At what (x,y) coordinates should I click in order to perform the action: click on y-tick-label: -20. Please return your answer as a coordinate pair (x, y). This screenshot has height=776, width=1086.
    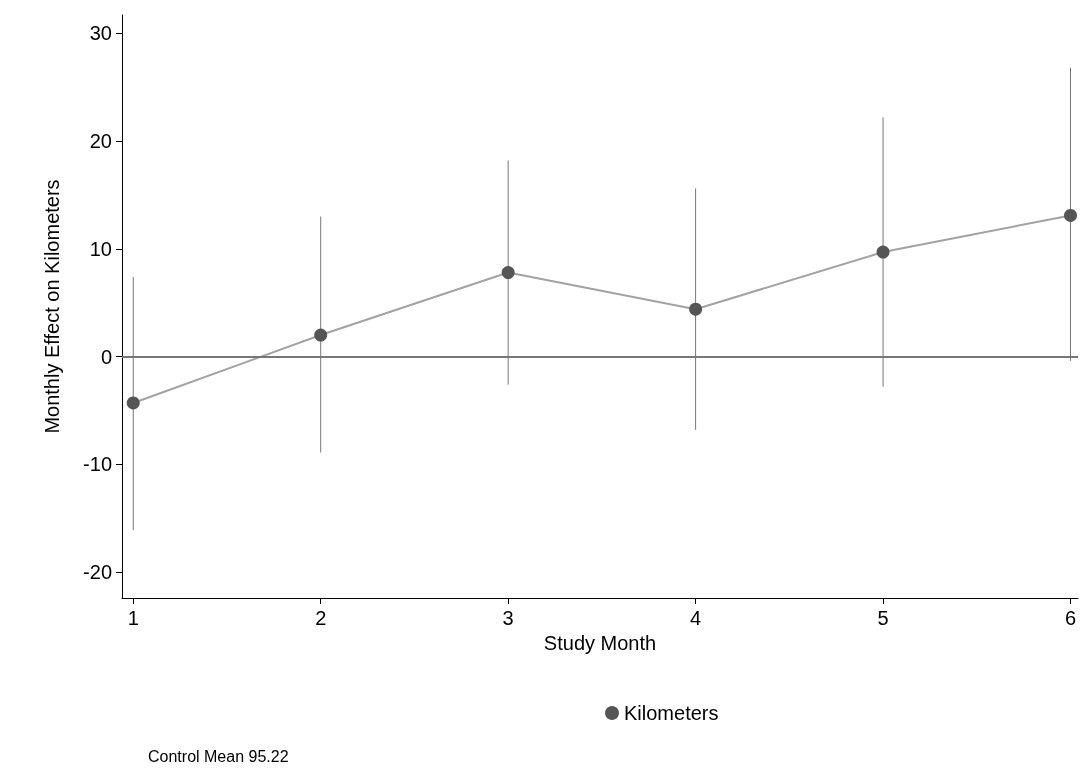
    Looking at the image, I should click on (97, 572).